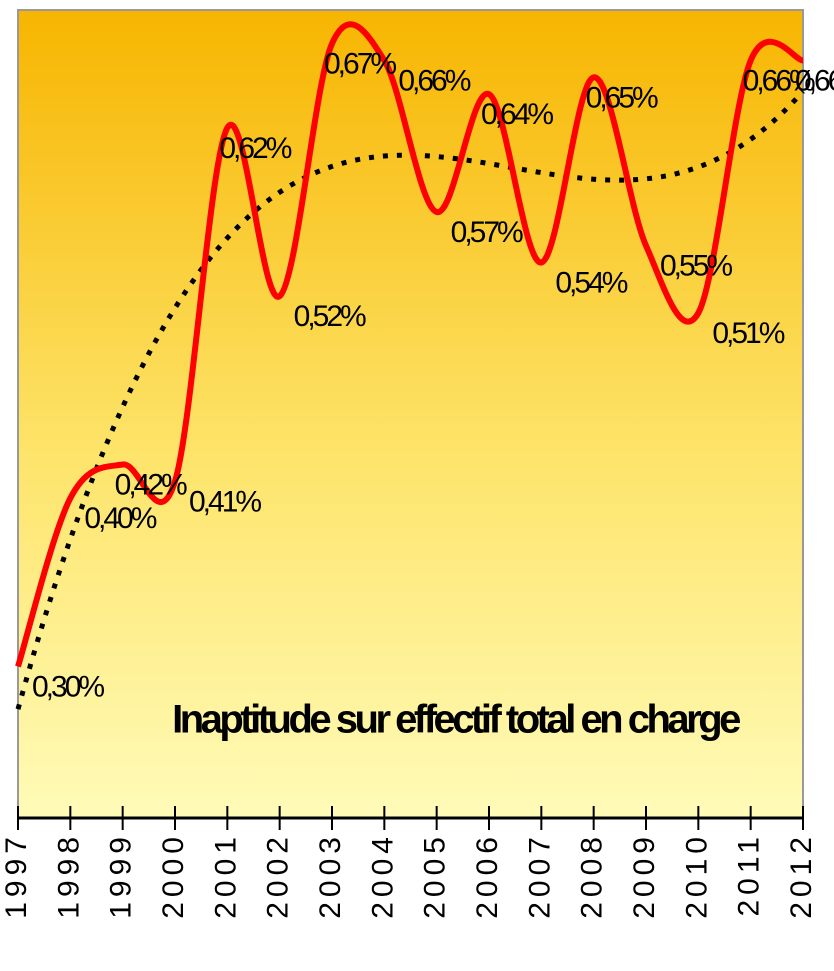 This screenshot has width=834, height=971. Describe the element at coordinates (696, 266) in the screenshot. I see `value-label: 0,55%` at that location.